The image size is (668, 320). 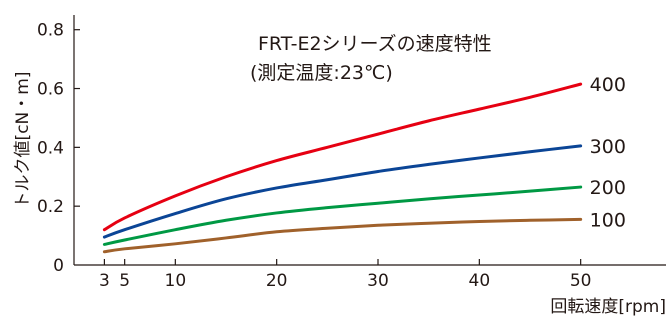 What do you see at coordinates (608, 220) in the screenshot?
I see `series-label-100: 100` at bounding box center [608, 220].